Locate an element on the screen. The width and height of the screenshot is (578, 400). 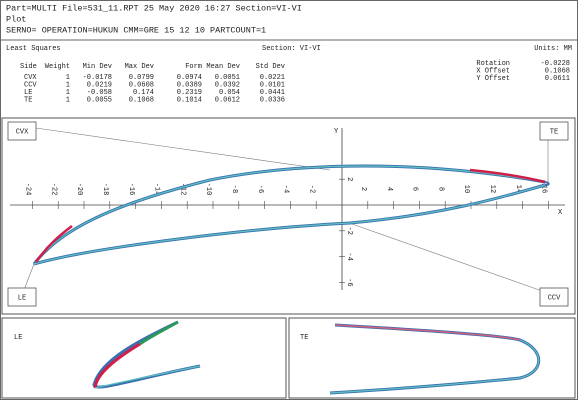
table-cell: TE is located at coordinates (28, 100).